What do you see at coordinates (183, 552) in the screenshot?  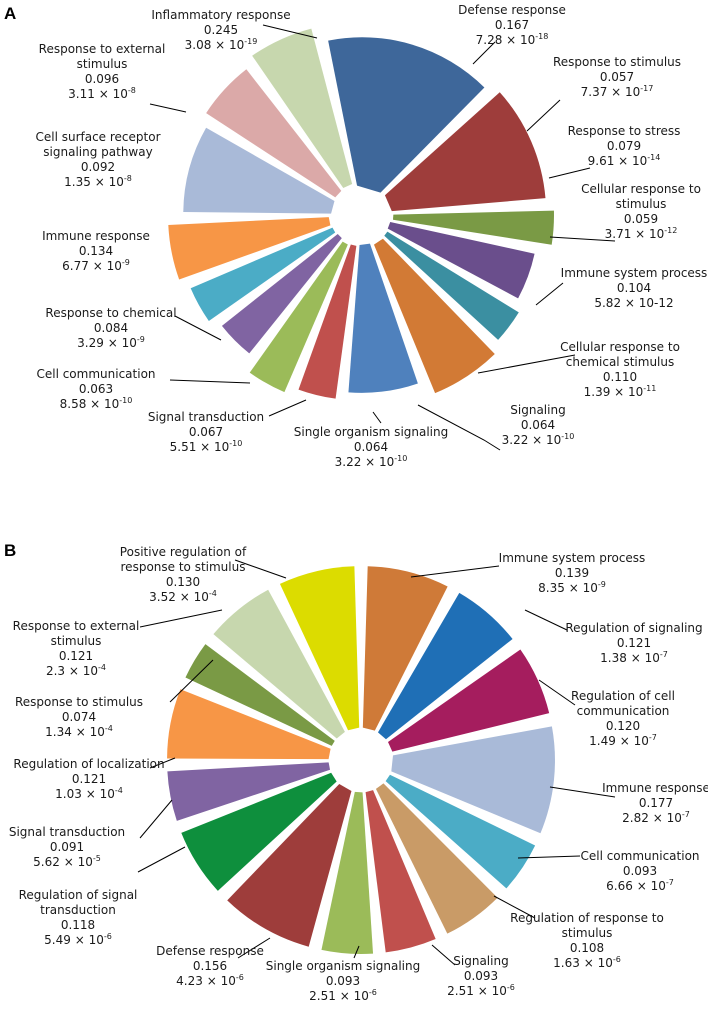 I see `slice-label-text: Positive regulation of` at bounding box center [183, 552].